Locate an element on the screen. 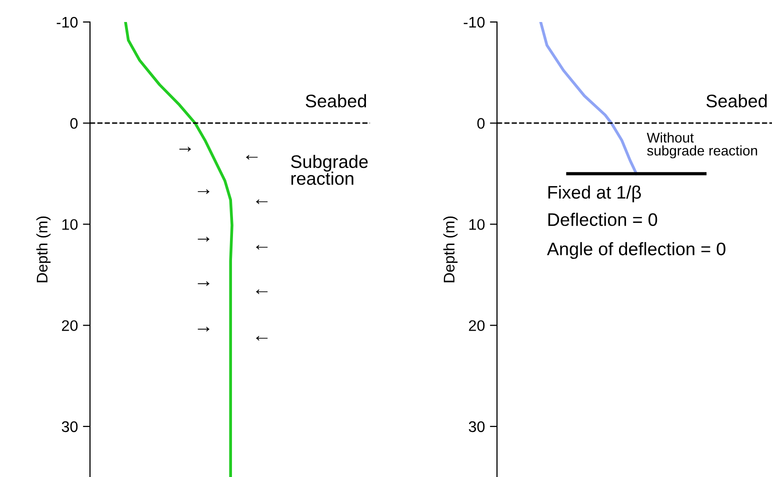 This screenshot has height=477, width=772. annotation: Deflection = 0 is located at coordinates (603, 219).